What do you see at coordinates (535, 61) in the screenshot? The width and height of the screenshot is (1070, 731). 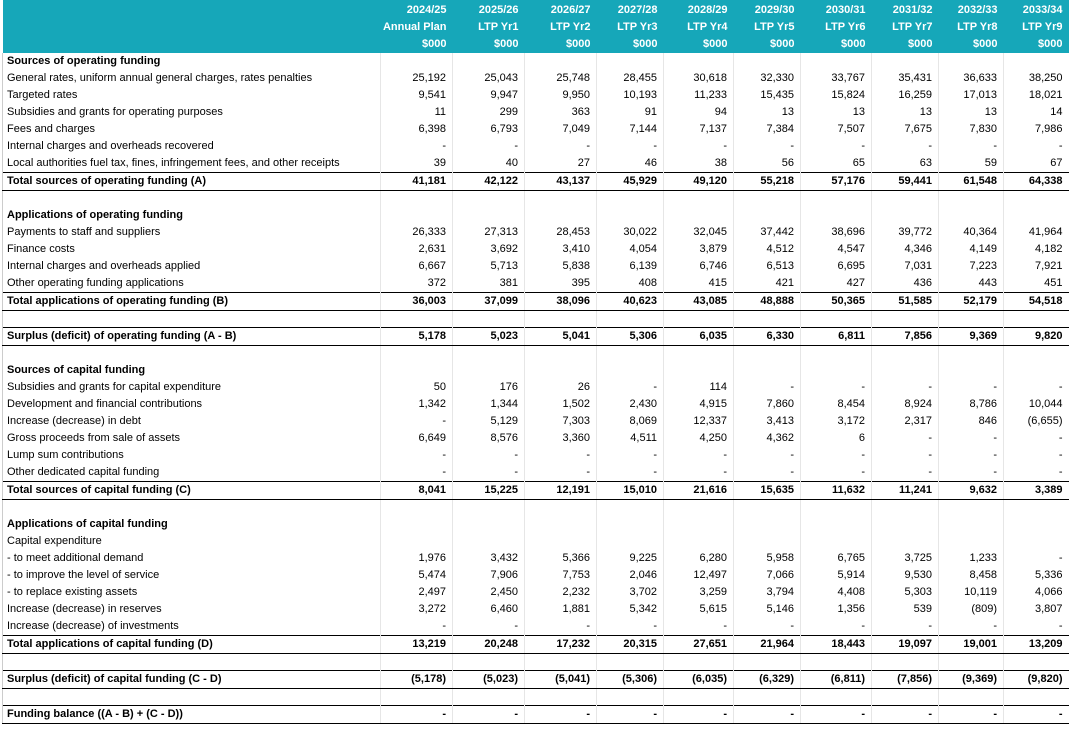 I see `heading-row: Sources of operating funding` at bounding box center [535, 61].